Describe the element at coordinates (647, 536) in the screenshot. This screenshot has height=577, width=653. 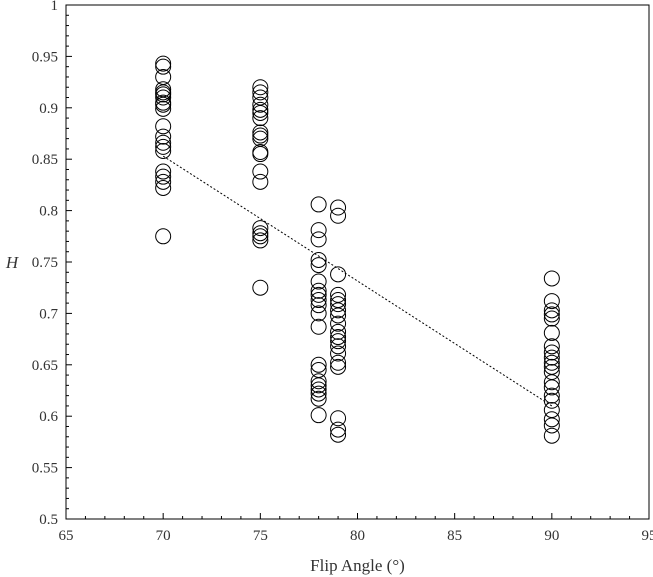
I see `x-tick-label: 95` at that location.